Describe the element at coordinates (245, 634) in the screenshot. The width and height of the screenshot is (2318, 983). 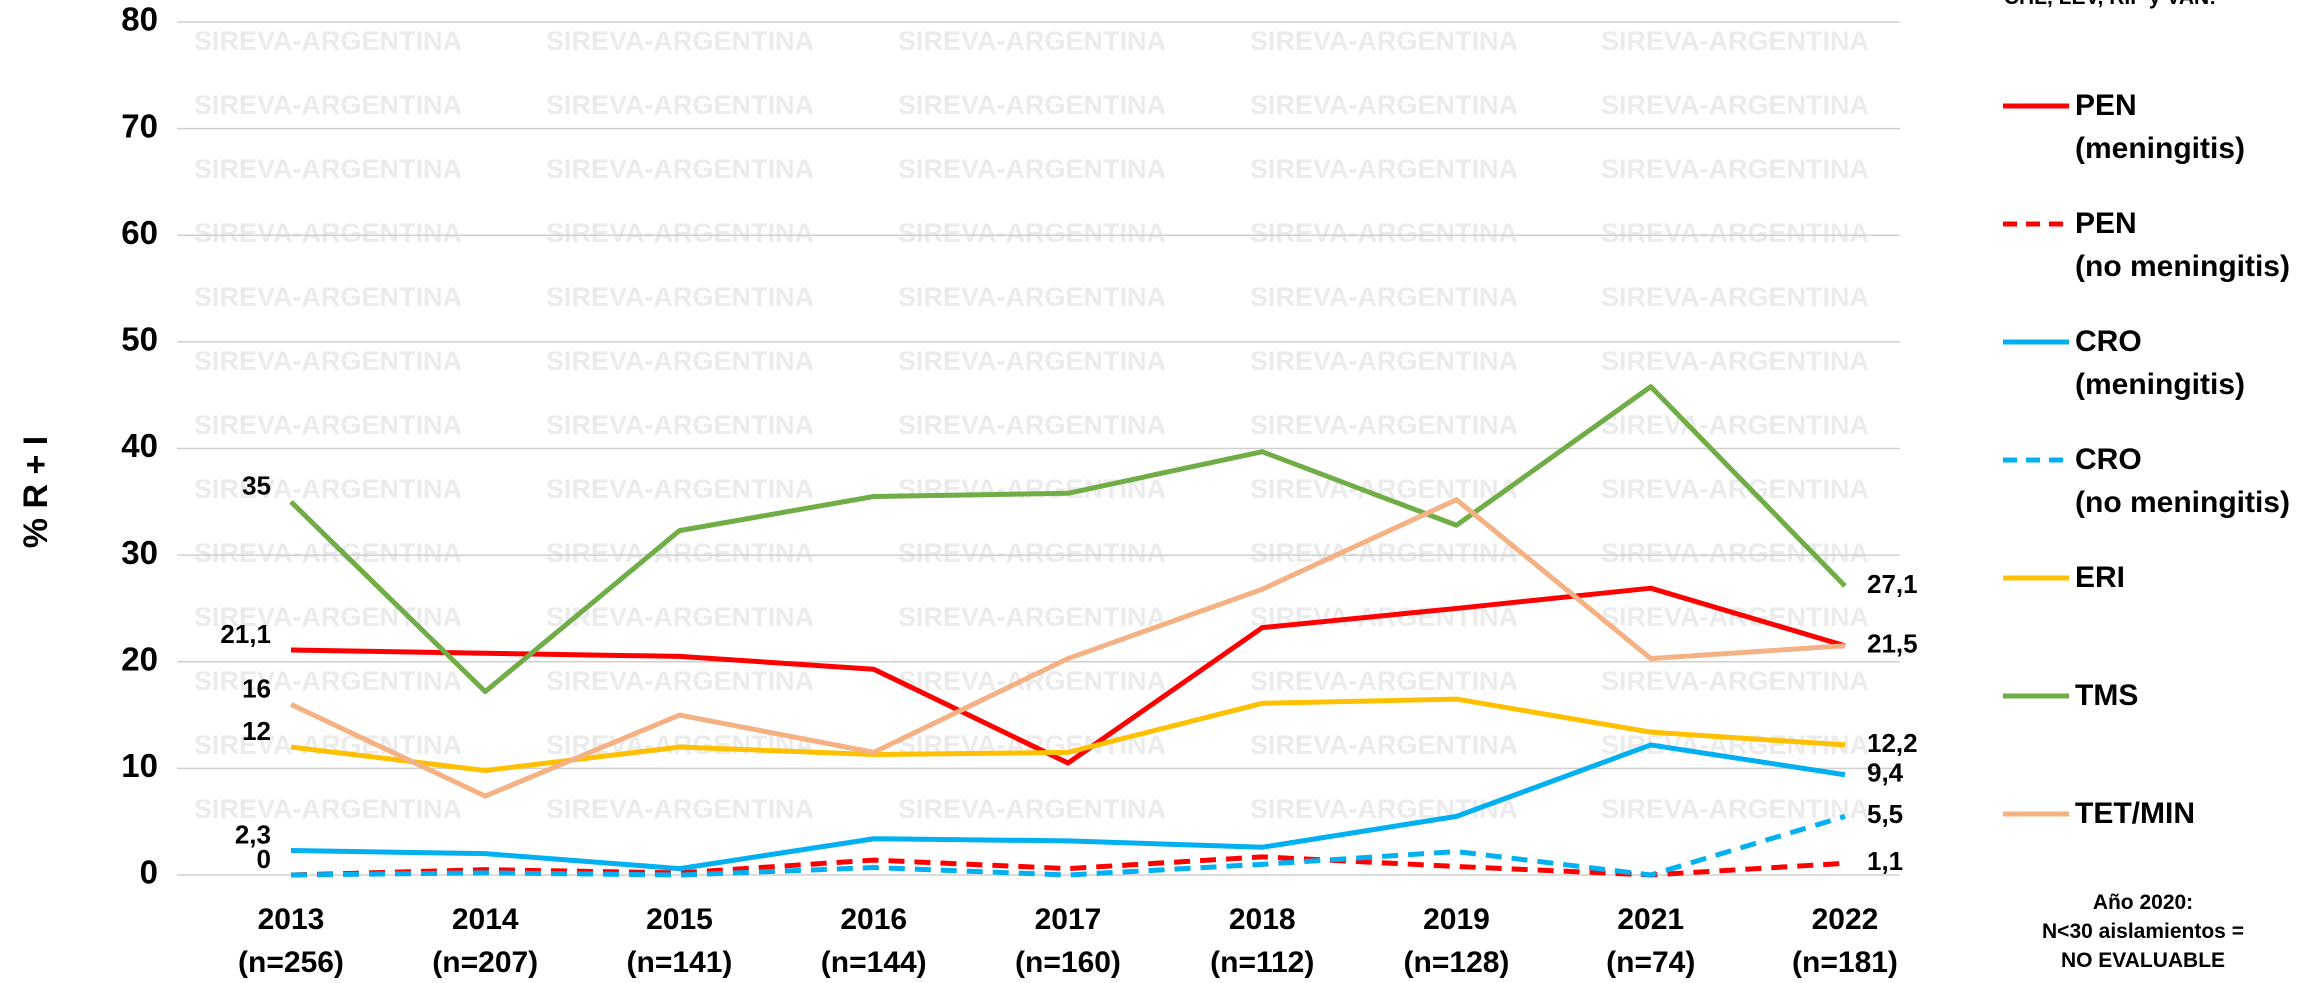
I see `data-label: 21,1` at that location.